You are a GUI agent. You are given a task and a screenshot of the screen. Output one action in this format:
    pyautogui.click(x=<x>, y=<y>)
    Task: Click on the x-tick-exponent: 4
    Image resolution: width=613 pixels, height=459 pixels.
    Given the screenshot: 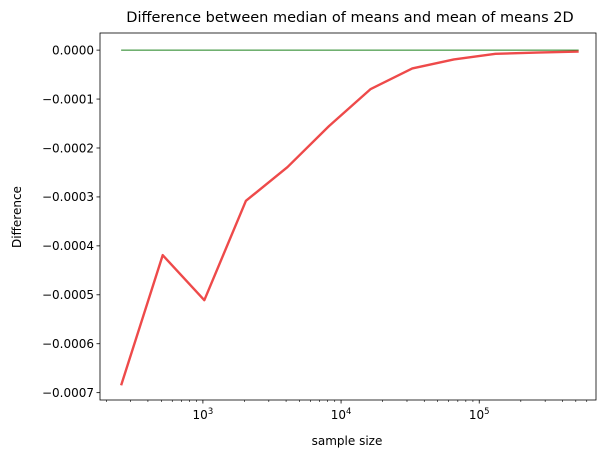 What is the action you would take?
    pyautogui.click(x=348, y=412)
    